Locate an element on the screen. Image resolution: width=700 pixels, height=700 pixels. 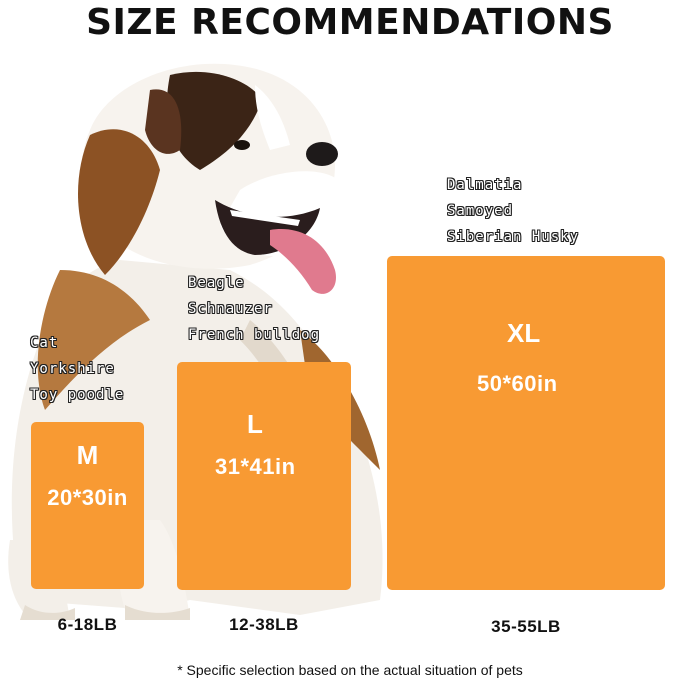
breed-label: Samoyed is located at coordinates (480, 211).